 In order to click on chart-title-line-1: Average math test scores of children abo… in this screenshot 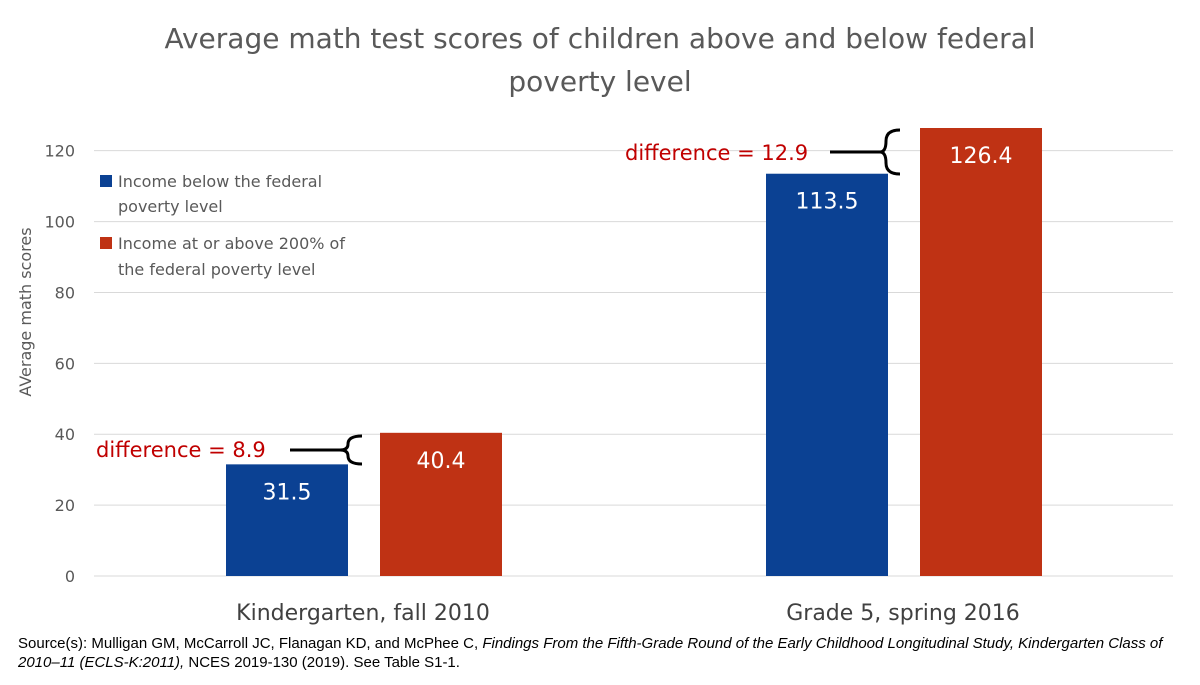, I will do `click(599, 38)`.